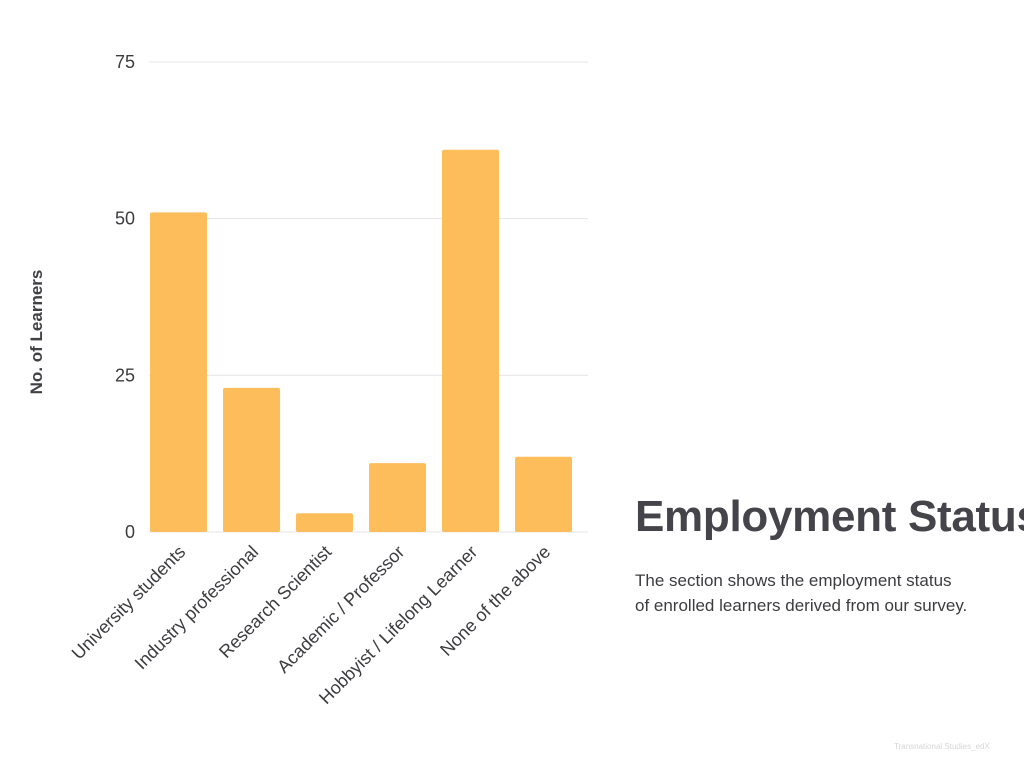  What do you see at coordinates (125, 62) in the screenshot?
I see `y-tick-label: 75` at bounding box center [125, 62].